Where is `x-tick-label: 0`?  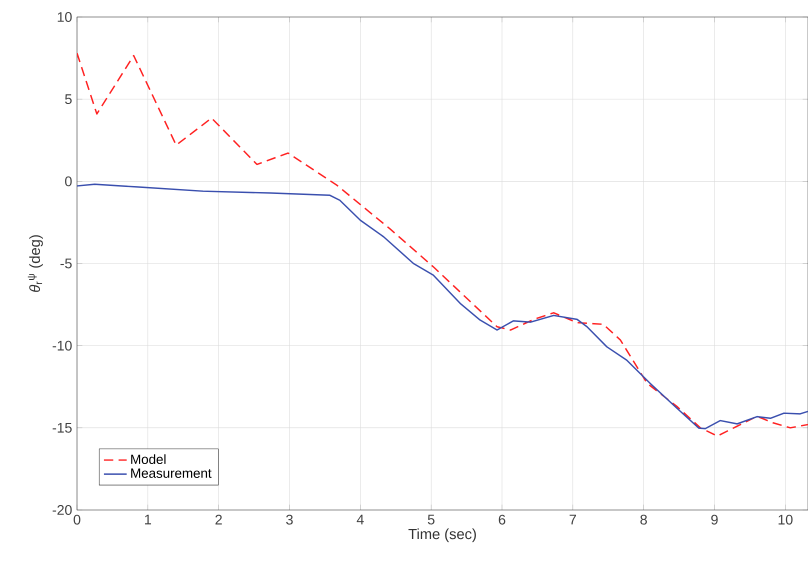 x-tick-label: 0 is located at coordinates (77, 519).